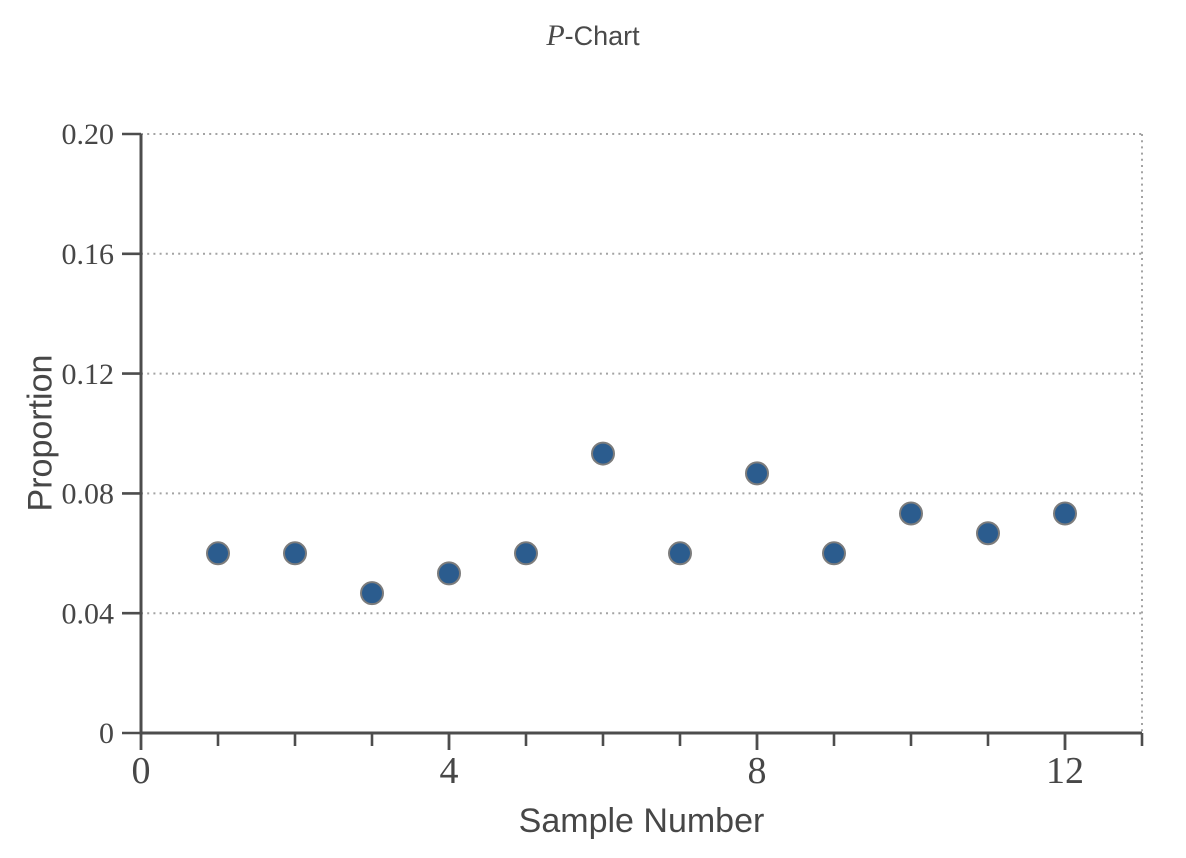 The image size is (1186, 858). Describe the element at coordinates (106, 733) in the screenshot. I see `y-tick-label: 0` at that location.